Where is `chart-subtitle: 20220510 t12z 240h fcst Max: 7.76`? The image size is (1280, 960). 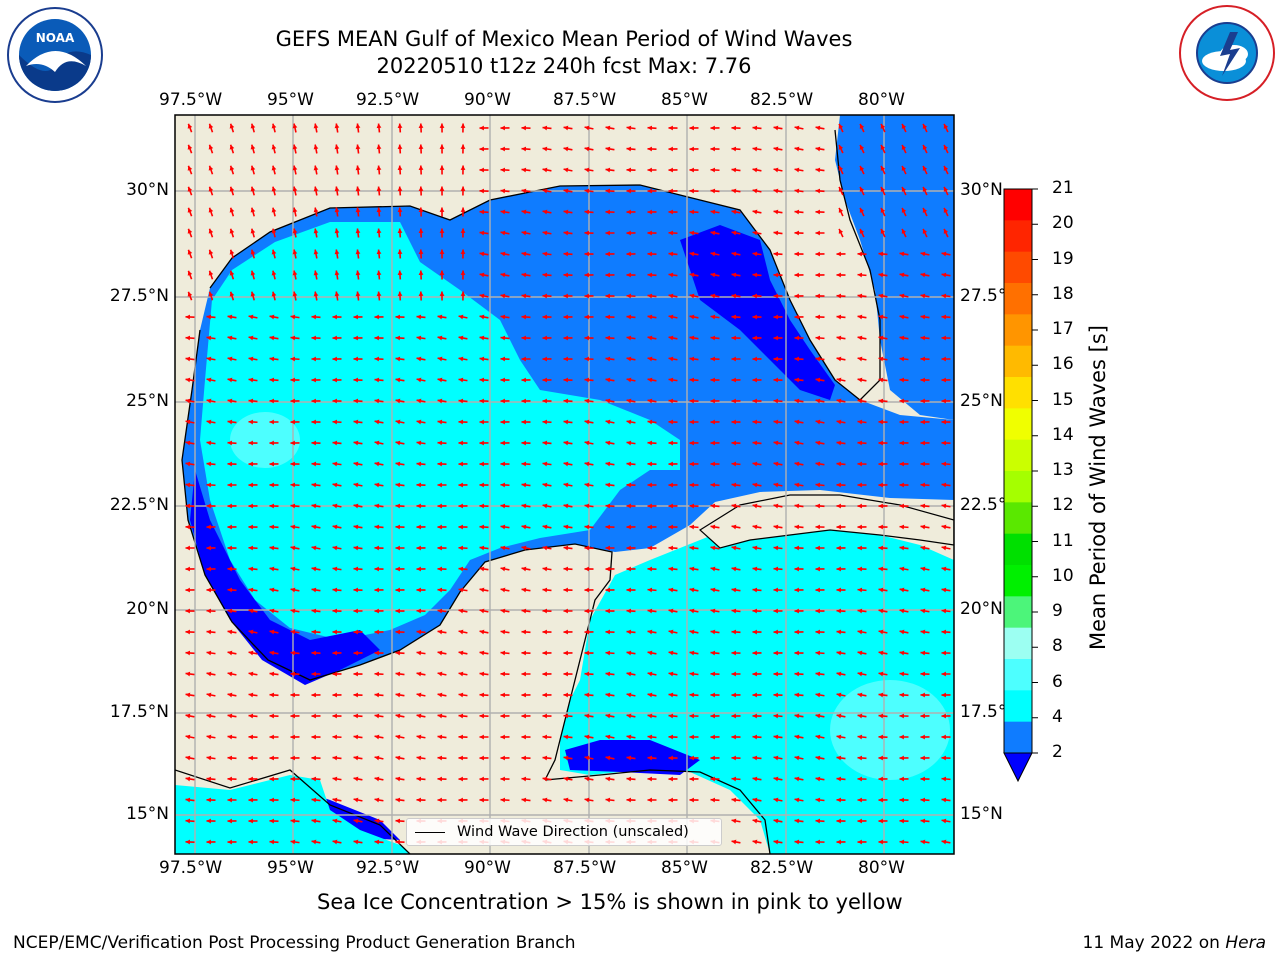 chart-subtitle: 20220510 t12z 240h fcst Max: 7.76 is located at coordinates (564, 66).